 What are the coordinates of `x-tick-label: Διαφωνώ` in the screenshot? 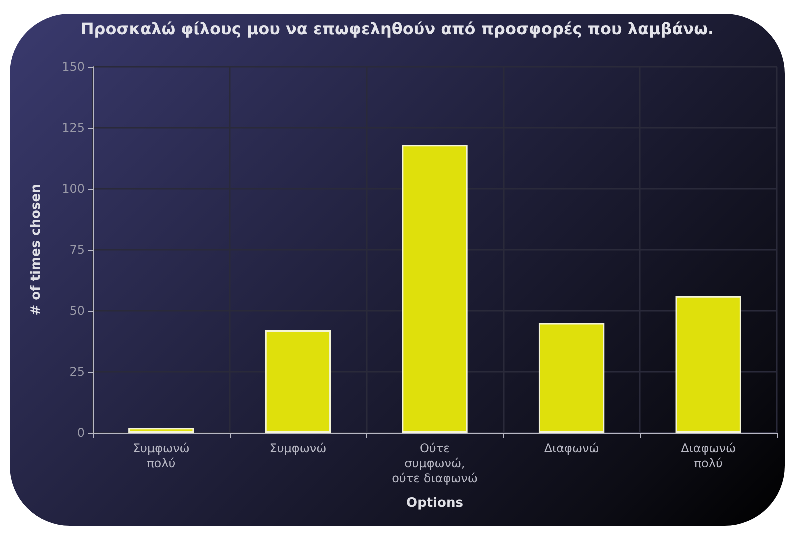 It's located at (572, 449).